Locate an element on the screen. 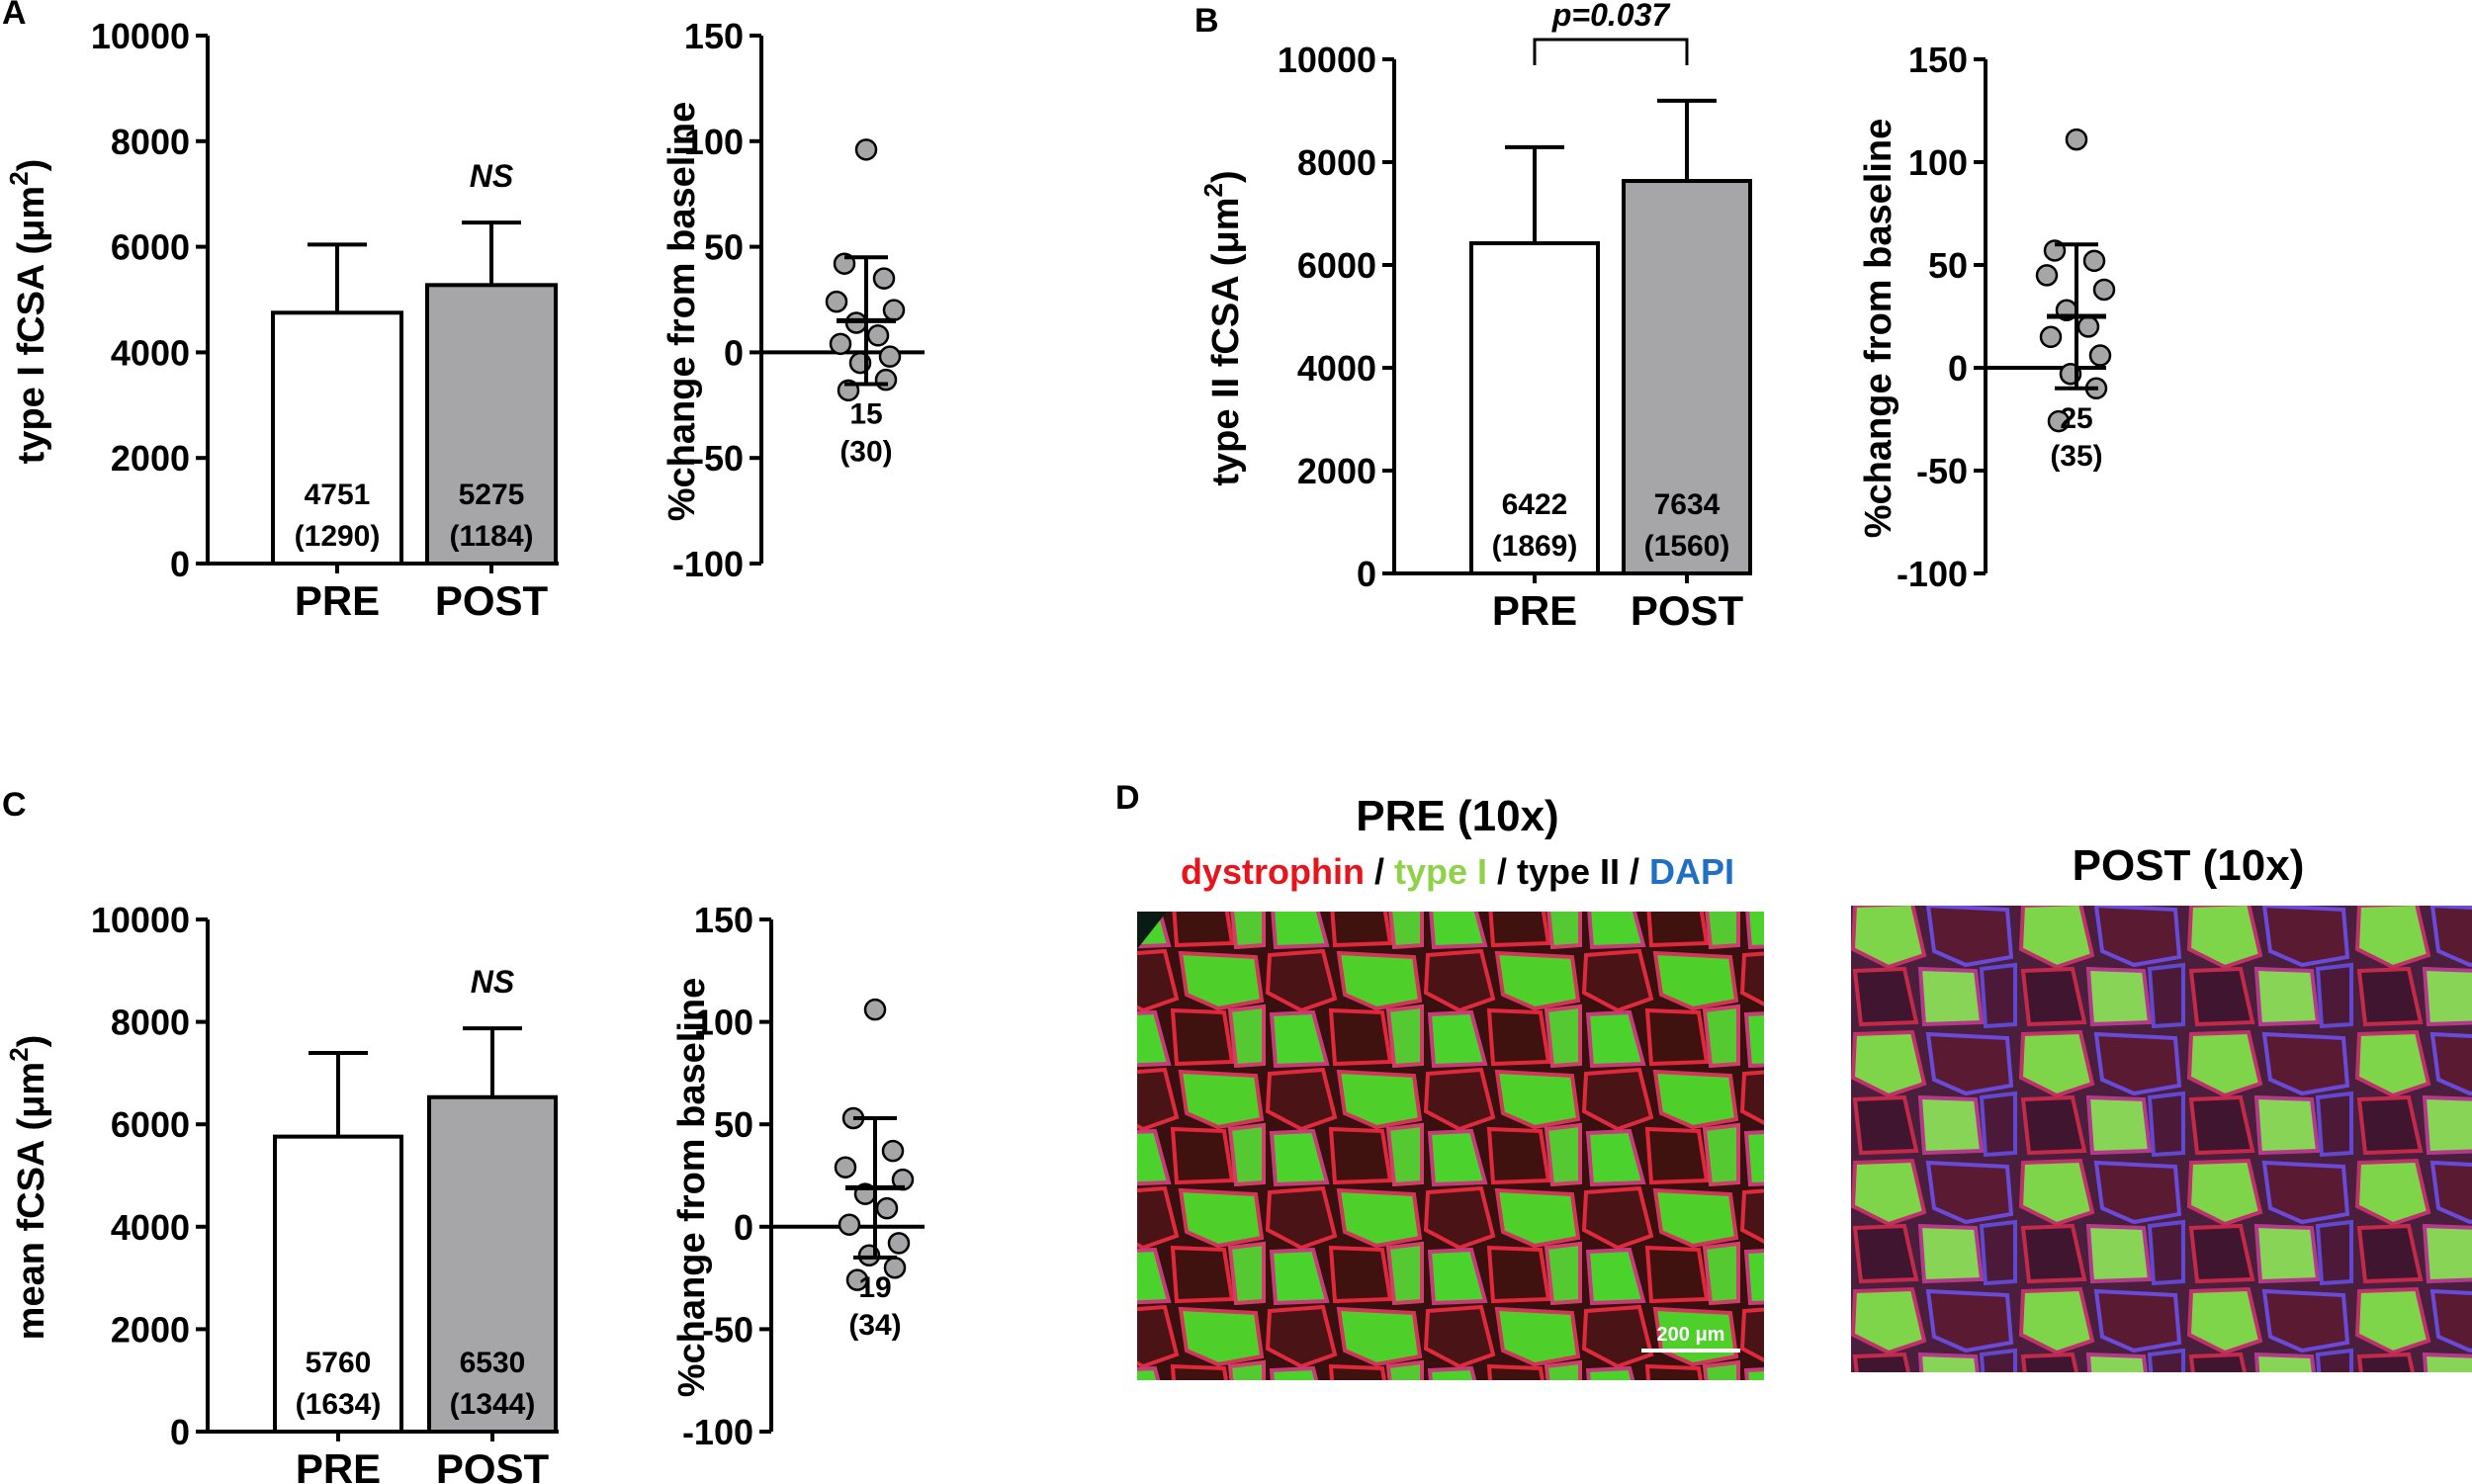 Image resolution: width=2472 pixels, height=1484 pixels. sd-label: (34) is located at coordinates (874, 1325).